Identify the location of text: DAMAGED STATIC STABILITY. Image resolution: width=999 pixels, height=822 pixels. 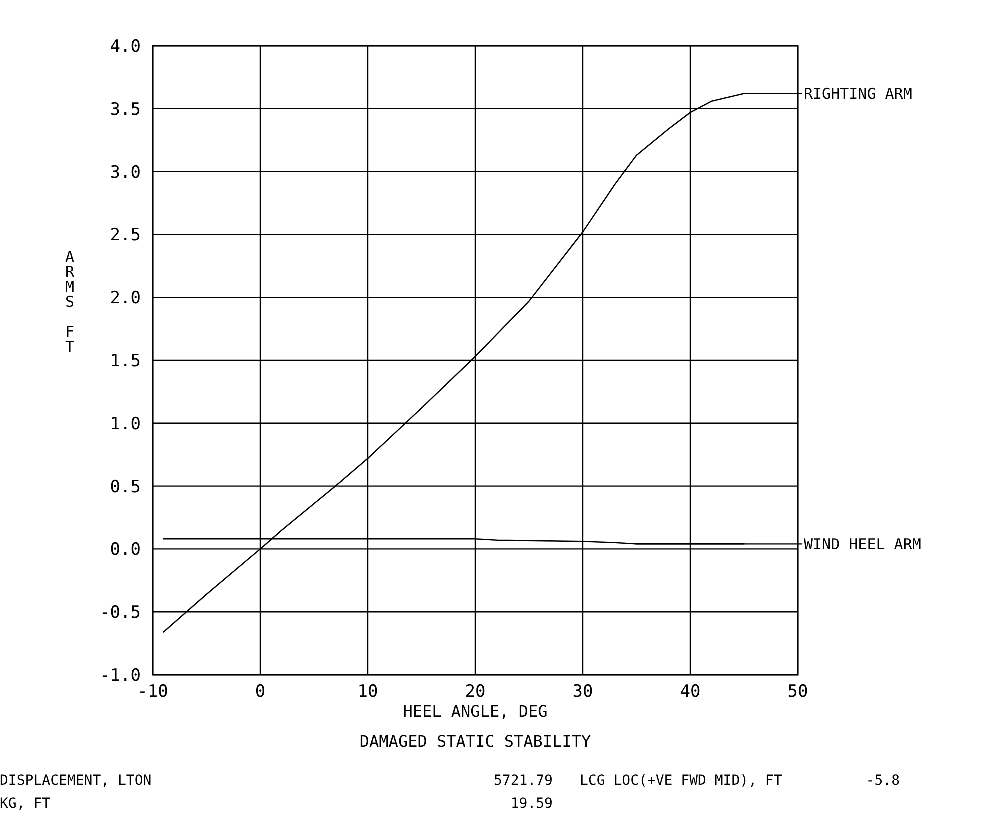
(476, 741).